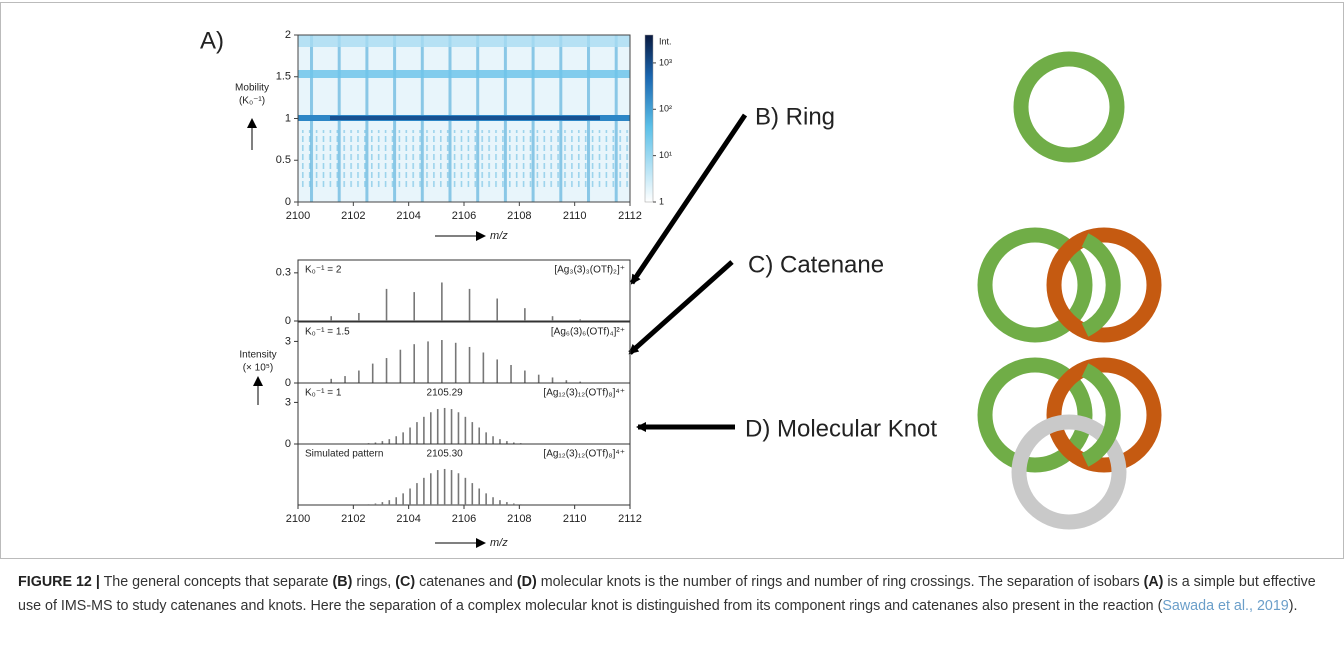 The image size is (1344, 658). Describe the element at coordinates (466, 582) in the screenshot. I see `caption-text: catenanes and` at that location.